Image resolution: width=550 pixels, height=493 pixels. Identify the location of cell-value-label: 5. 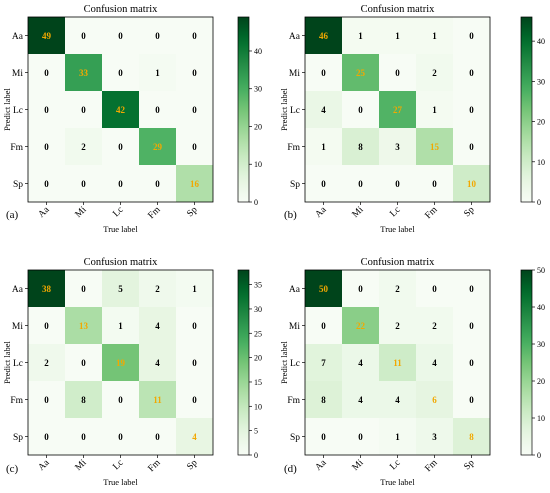
(120, 289).